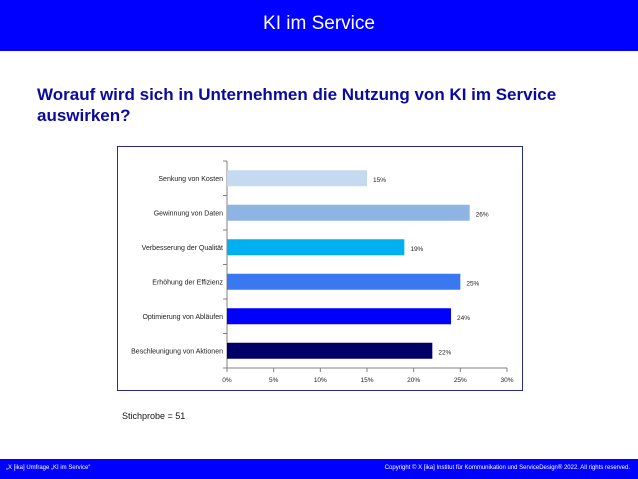 This screenshot has height=479, width=638. I want to click on x-tick-label: 10%, so click(320, 380).